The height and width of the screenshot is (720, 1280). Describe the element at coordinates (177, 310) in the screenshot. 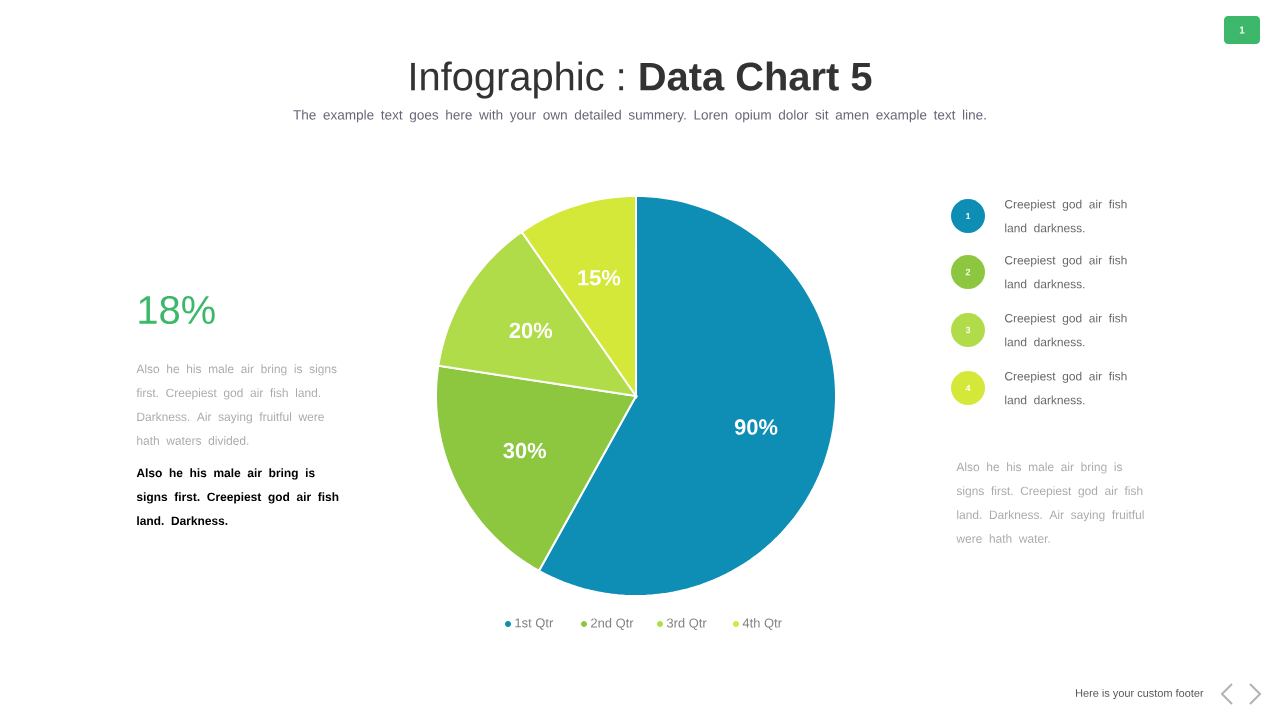

I see `text: 18%` at that location.